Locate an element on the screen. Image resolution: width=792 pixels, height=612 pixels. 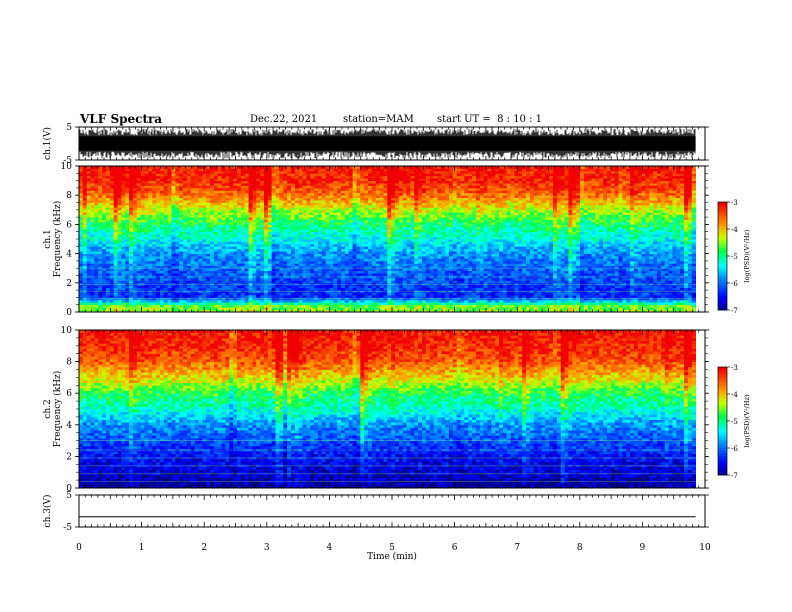
station-label: station=MAM is located at coordinates (378, 119).